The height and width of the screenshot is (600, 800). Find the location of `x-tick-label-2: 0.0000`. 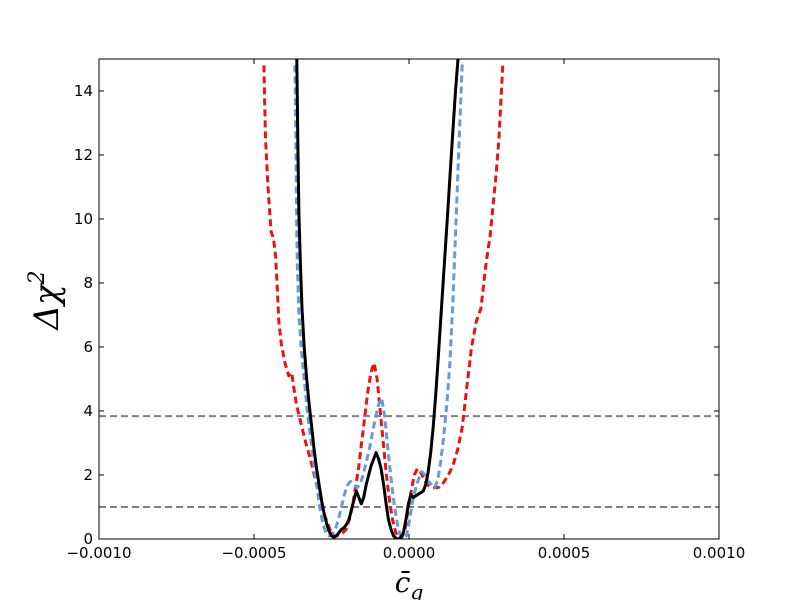

x-tick-label-2: 0.0000 is located at coordinates (409, 553).